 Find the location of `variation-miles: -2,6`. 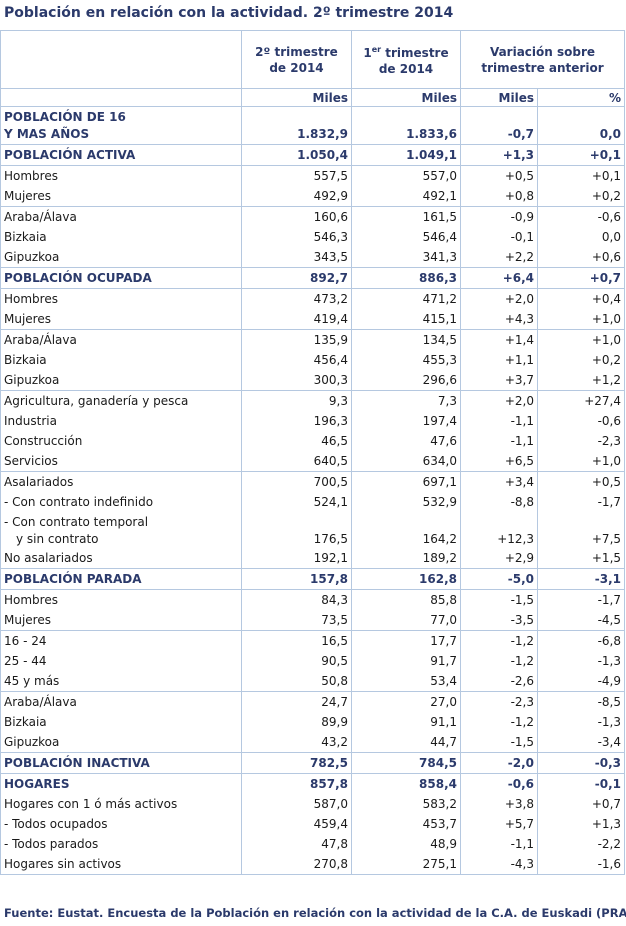

variation-miles: -2,6 is located at coordinates (499, 681).